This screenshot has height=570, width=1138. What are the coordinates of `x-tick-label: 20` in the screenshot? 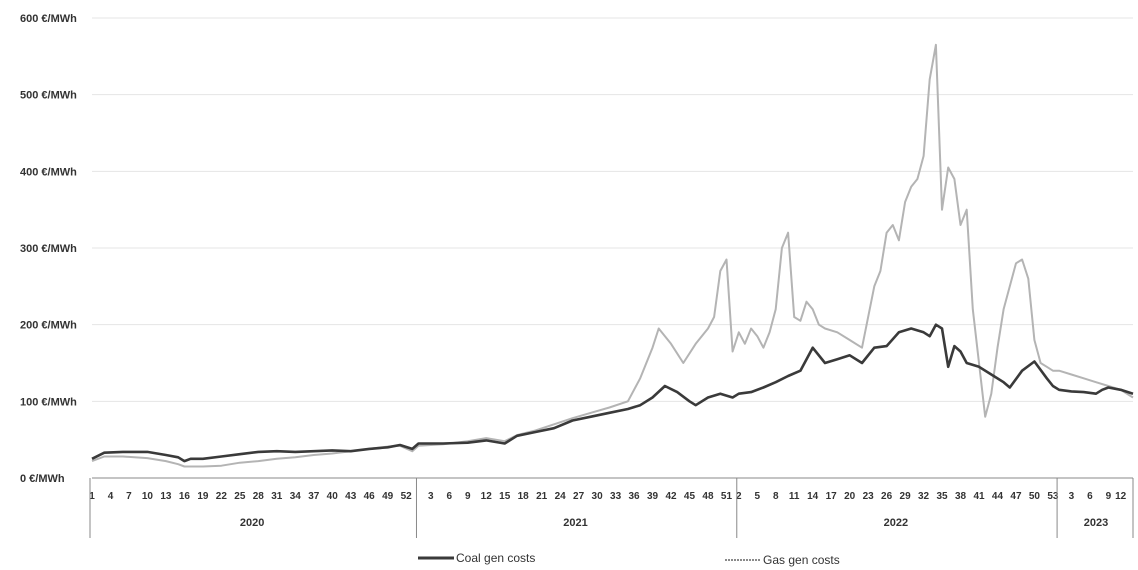 It's located at (850, 496).